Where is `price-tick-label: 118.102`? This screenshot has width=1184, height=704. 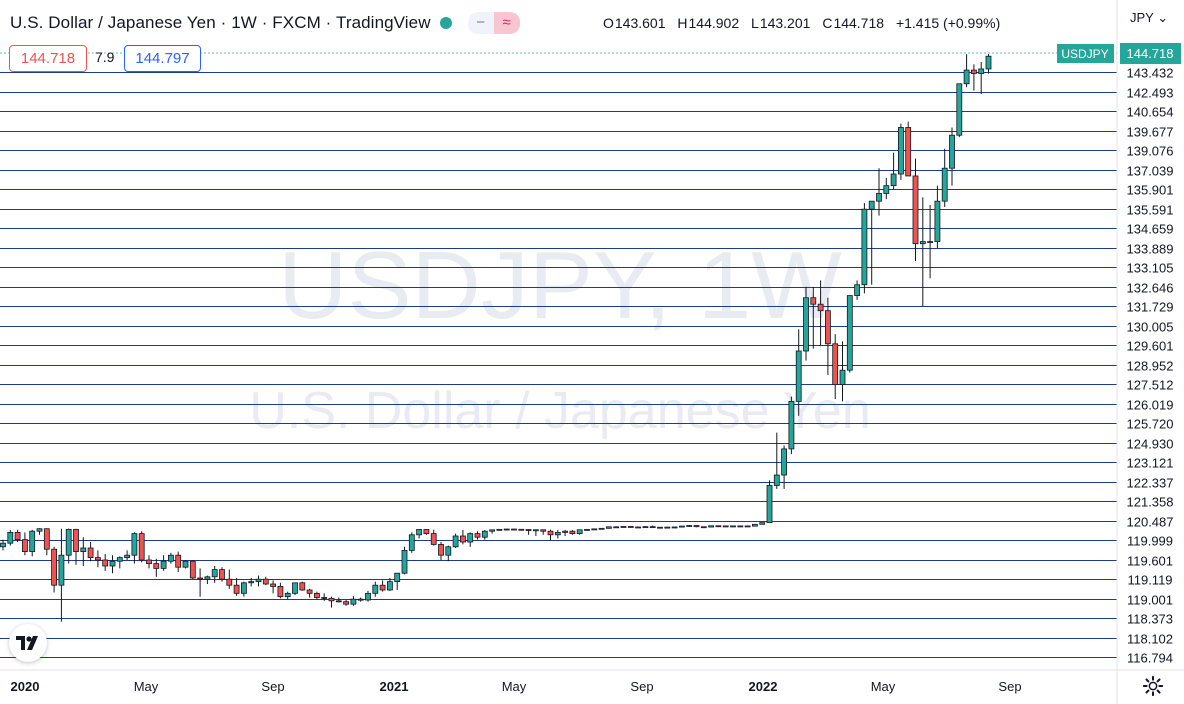
price-tick-label: 118.102 is located at coordinates (1150, 639).